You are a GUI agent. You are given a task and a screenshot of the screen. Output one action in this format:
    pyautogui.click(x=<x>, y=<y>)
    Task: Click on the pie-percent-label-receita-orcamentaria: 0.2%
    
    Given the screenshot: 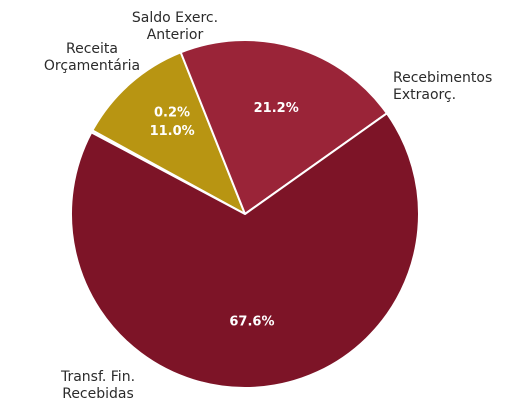 What is the action you would take?
    pyautogui.click(x=172, y=113)
    